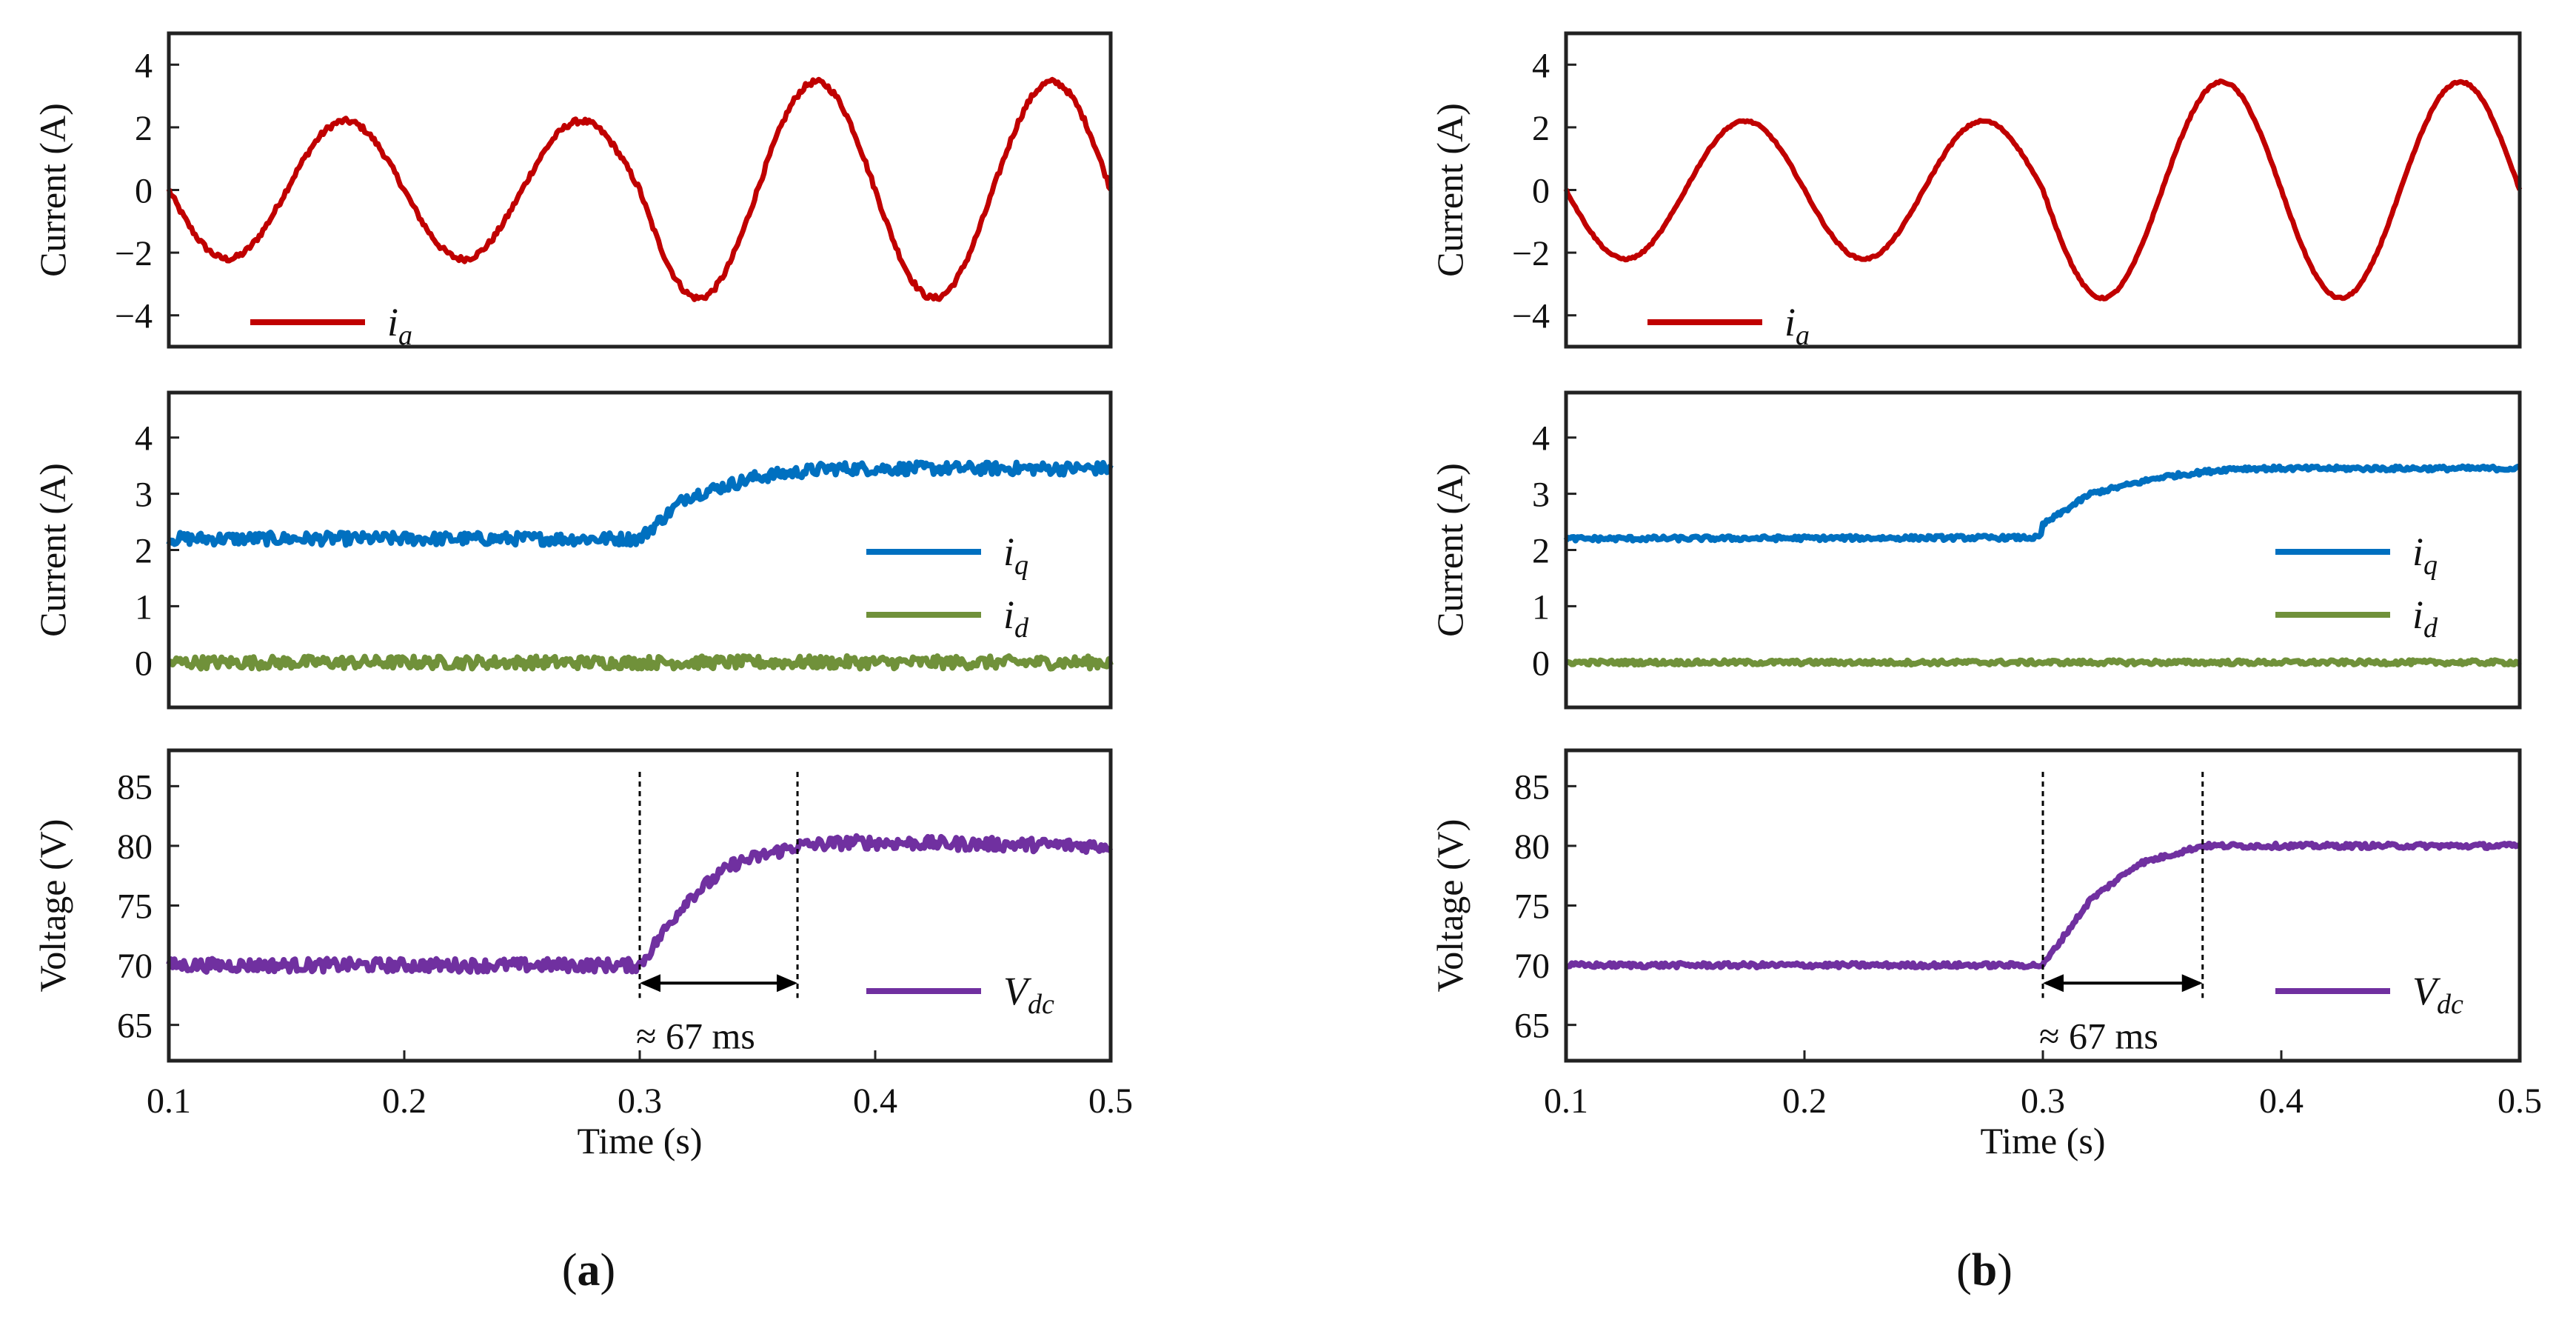 Image resolution: width=2576 pixels, height=1317 pixels. I want to click on series-line-Vdc, so click(640, 904).